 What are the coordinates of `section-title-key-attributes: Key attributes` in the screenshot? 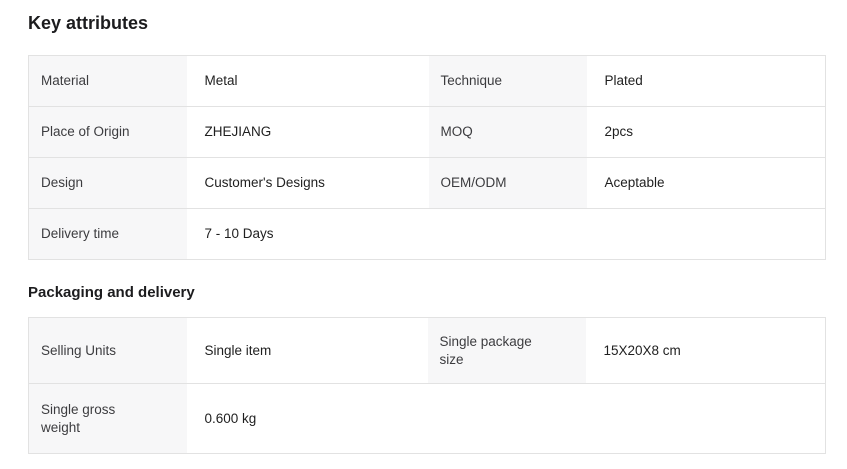 It's located at (88, 23).